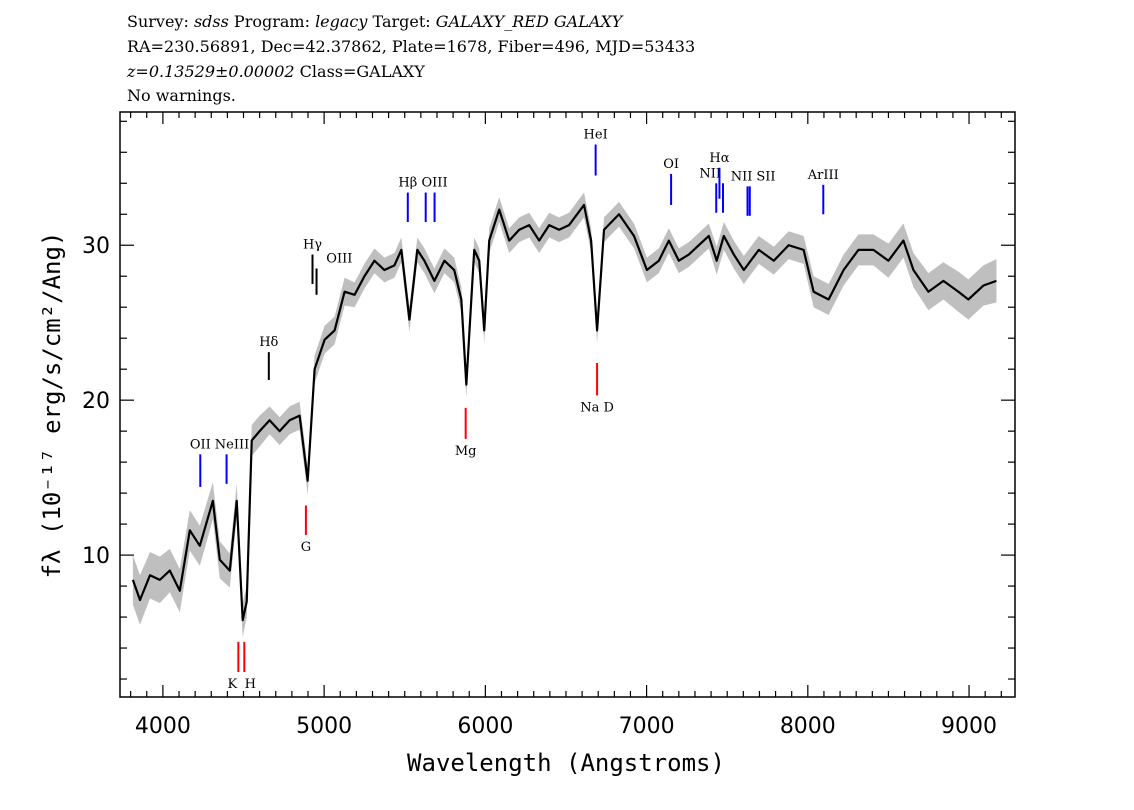 Image resolution: width=1134 pixels, height=810 pixels. I want to click on target-label: Target:, so click(401, 21).